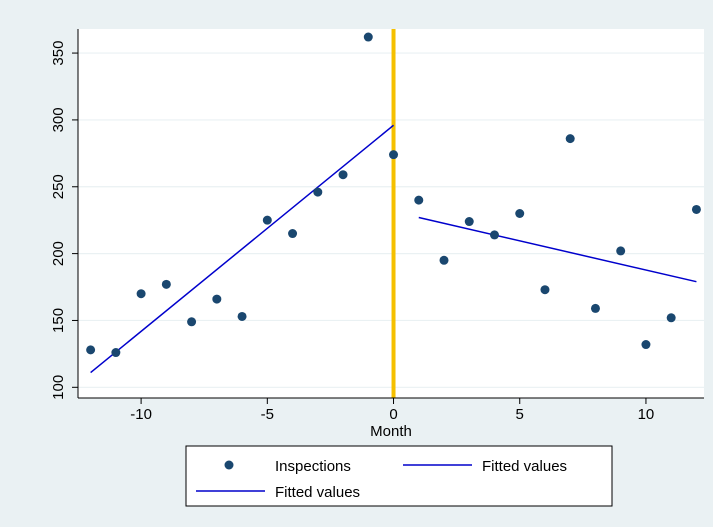 The image size is (713, 532). What do you see at coordinates (524, 466) in the screenshot?
I see `legend-label-fitted-1: Fitted values` at bounding box center [524, 466].